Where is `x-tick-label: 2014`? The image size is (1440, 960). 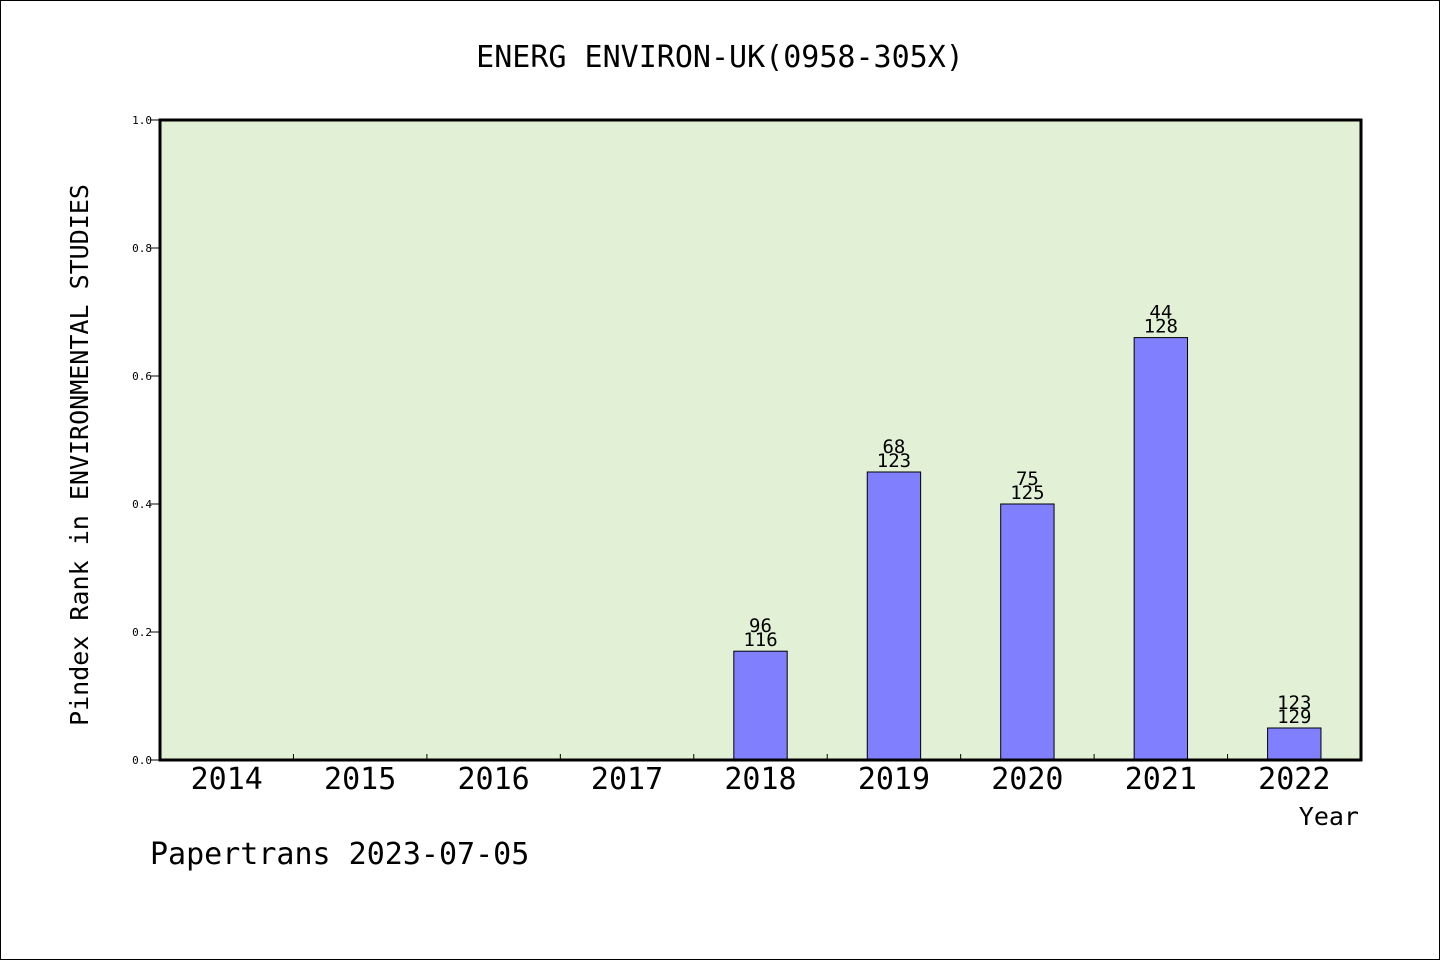 x-tick-label: 2014 is located at coordinates (227, 779).